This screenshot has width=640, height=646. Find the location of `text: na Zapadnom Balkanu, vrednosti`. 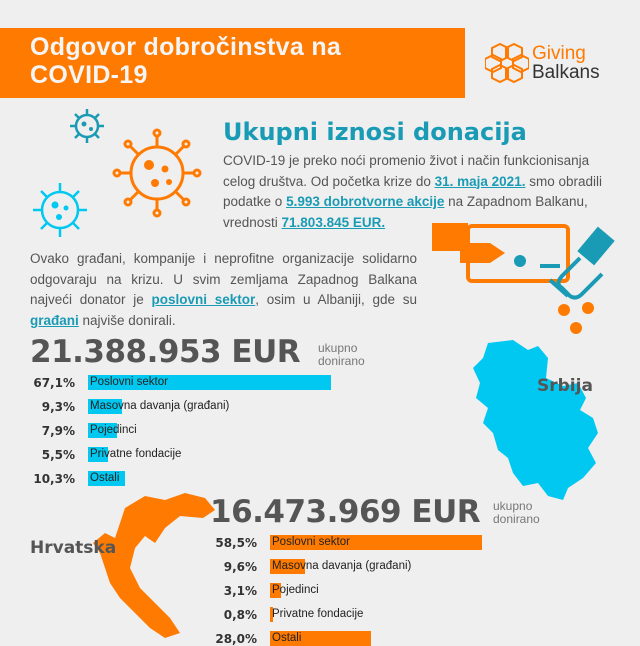

text: na Zapadnom Balkanu, vrednosti is located at coordinates (405, 212).